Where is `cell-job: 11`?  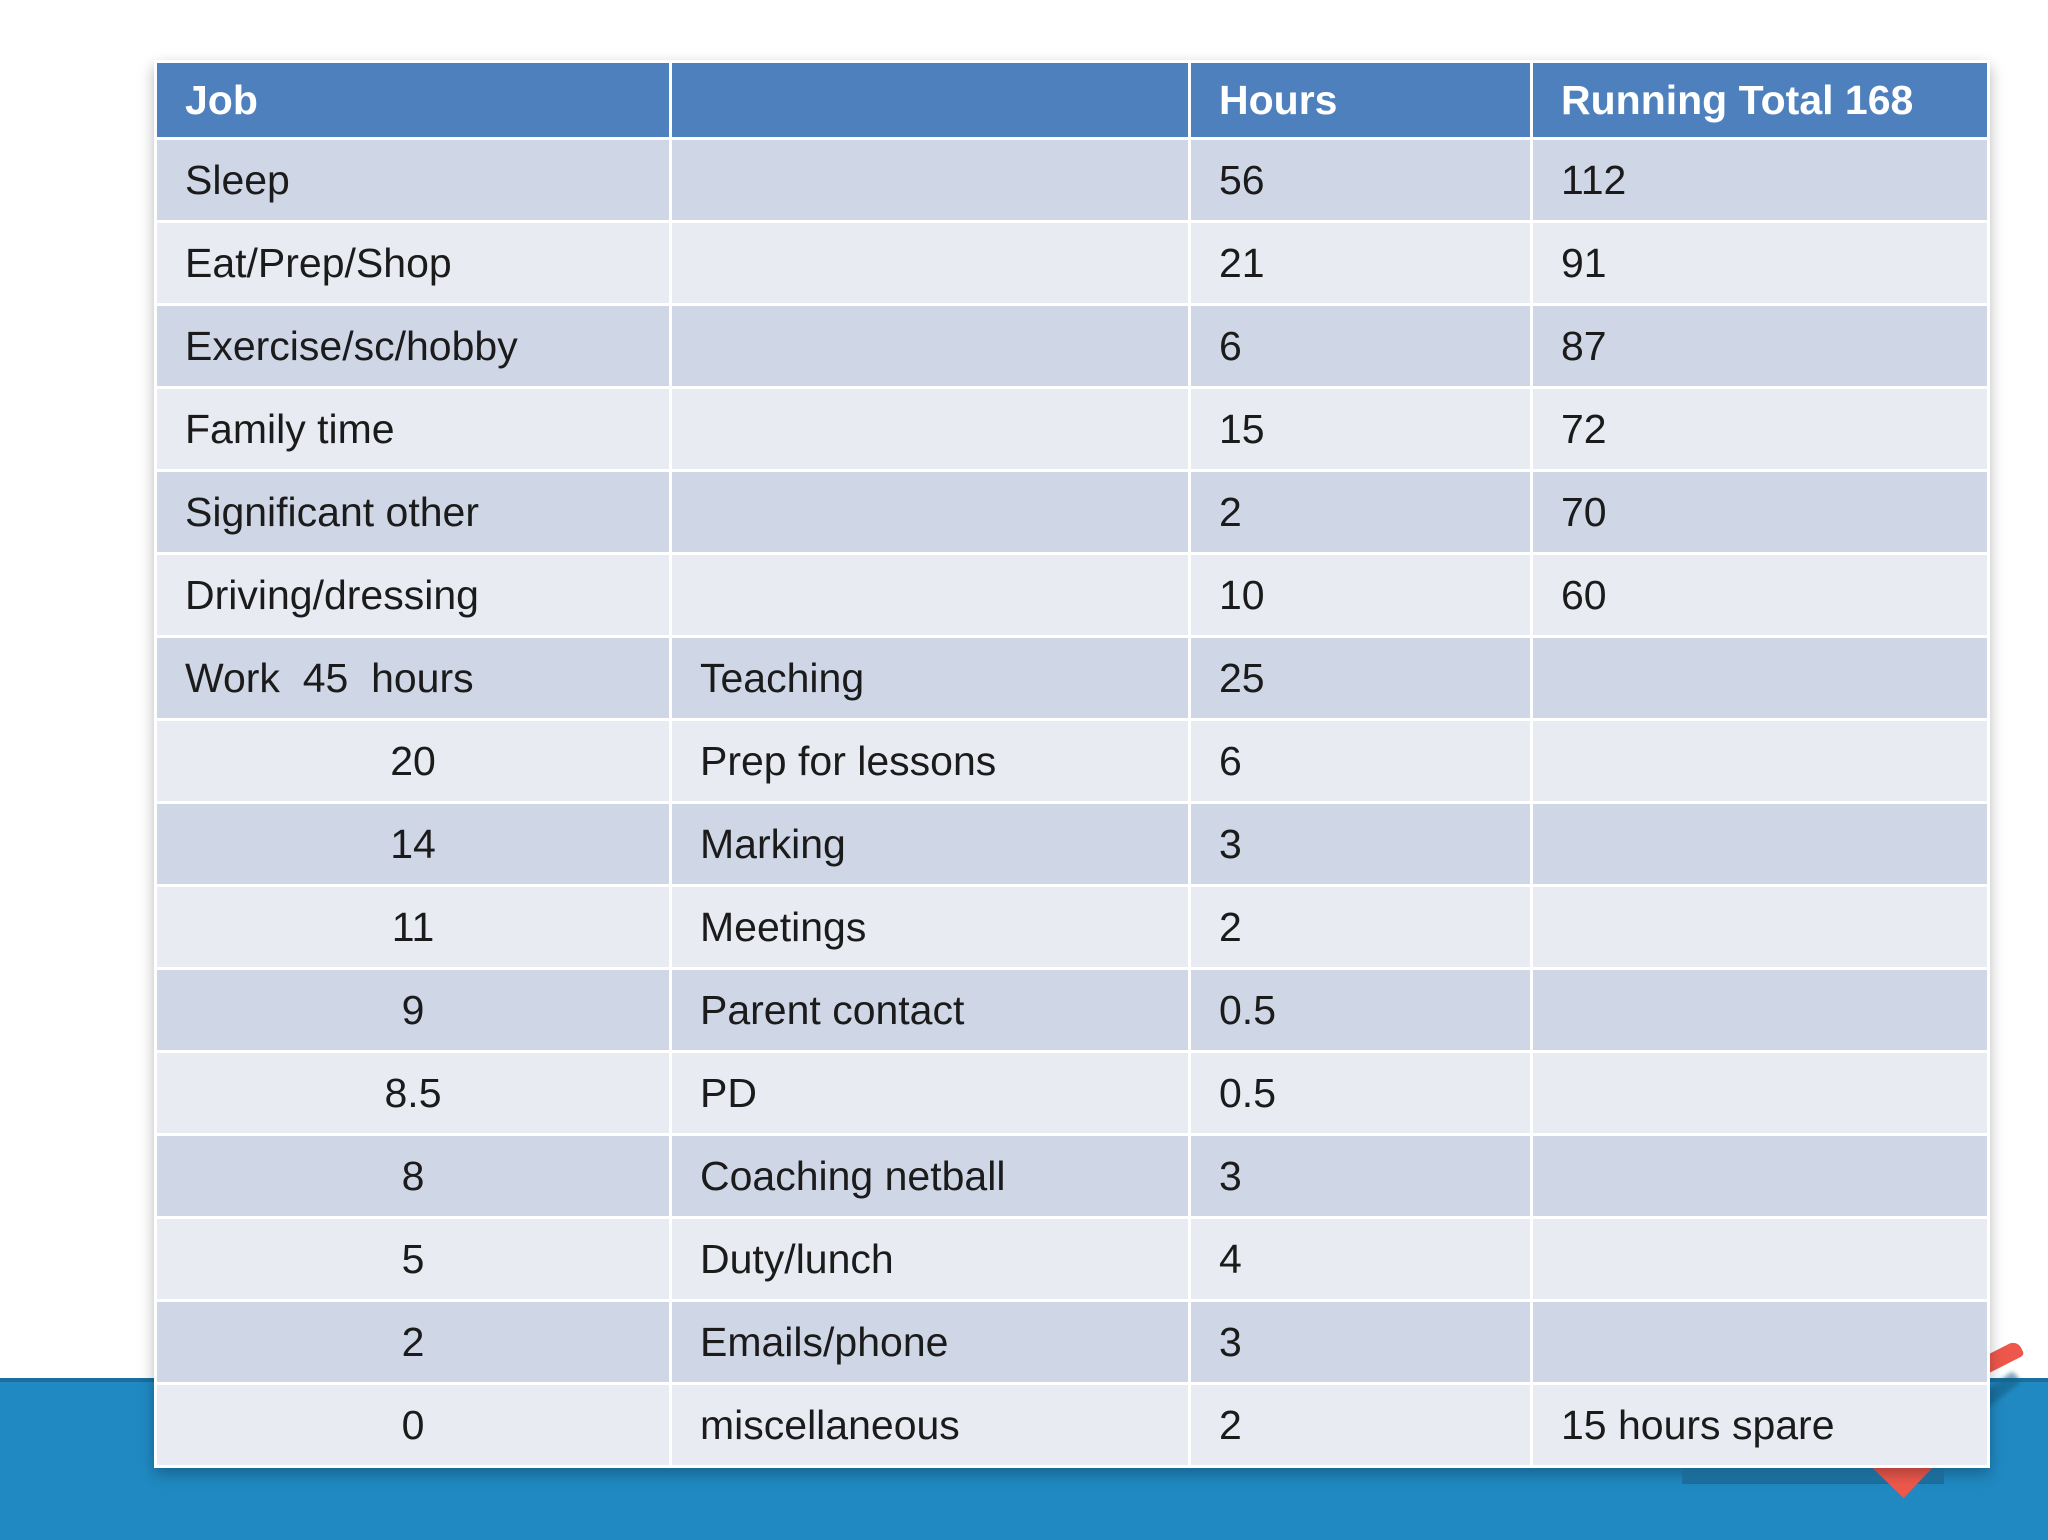 cell-job: 11 is located at coordinates (413, 927).